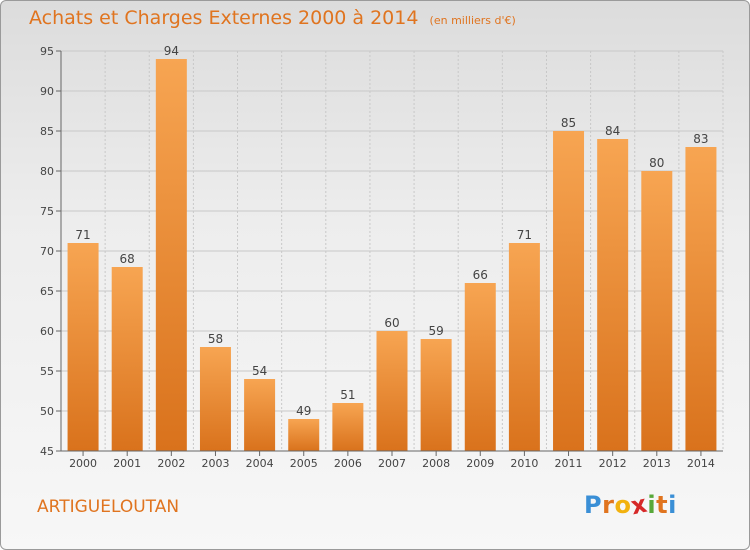 The height and width of the screenshot is (550, 750). I want to click on y-tick-label: 45, so click(47, 451).